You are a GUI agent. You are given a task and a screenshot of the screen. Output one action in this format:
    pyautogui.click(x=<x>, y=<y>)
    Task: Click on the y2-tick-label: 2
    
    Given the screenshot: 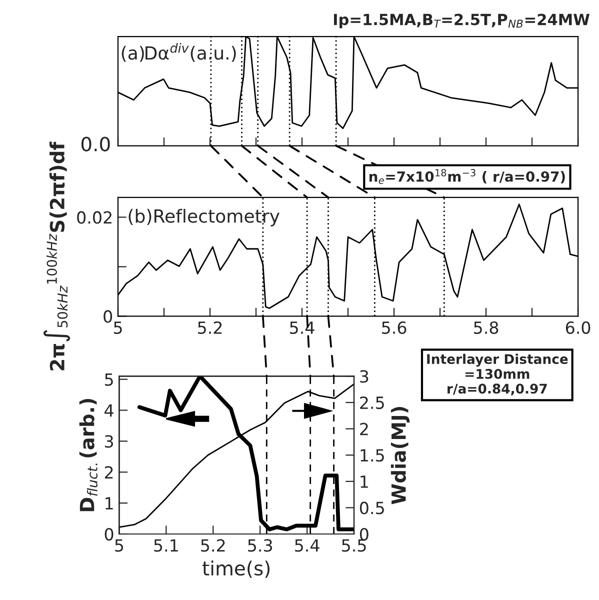 What is the action you would take?
    pyautogui.click(x=364, y=429)
    